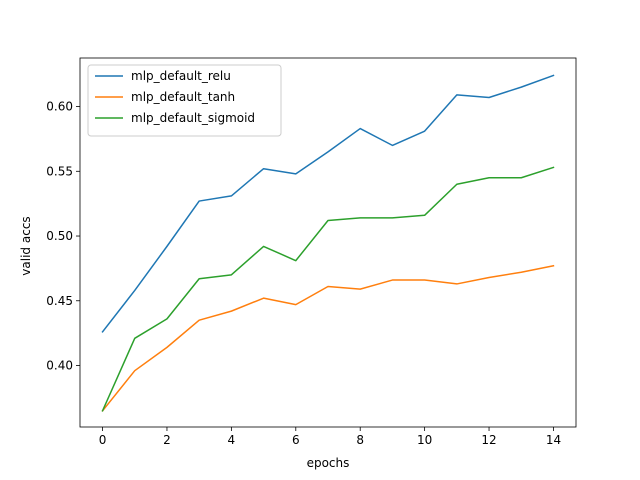  I want to click on legend-label: mlp_default_sigmoid, so click(193, 118).